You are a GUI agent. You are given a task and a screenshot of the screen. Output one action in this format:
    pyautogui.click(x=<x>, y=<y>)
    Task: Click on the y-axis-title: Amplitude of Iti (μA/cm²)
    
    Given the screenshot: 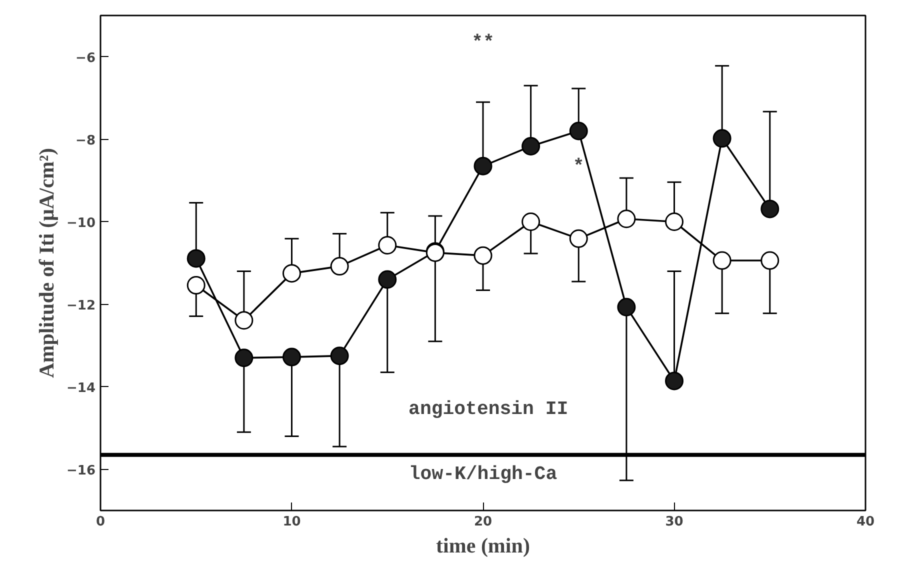 What is the action you would take?
    pyautogui.click(x=46, y=263)
    